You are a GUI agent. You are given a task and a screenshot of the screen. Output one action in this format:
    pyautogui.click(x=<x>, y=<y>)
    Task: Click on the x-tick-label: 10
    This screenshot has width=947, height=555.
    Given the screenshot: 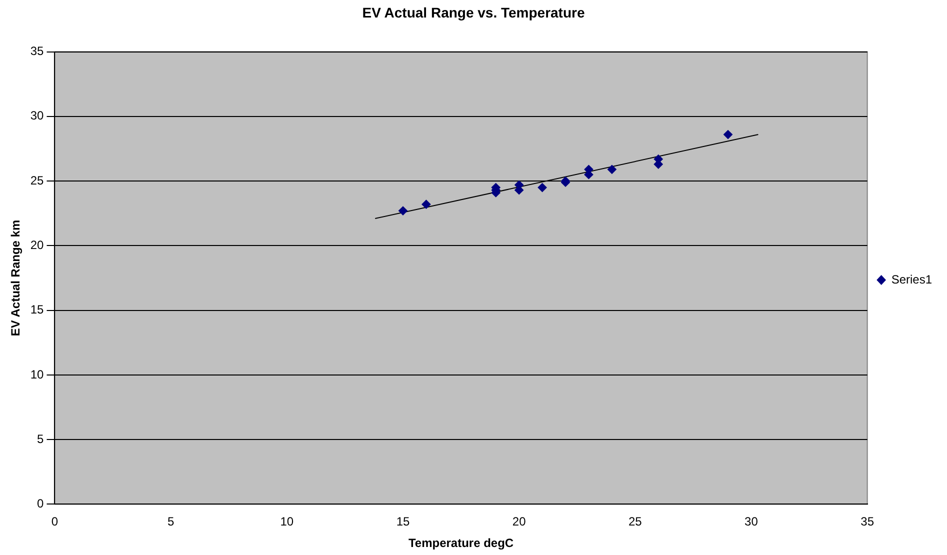 What is the action you would take?
    pyautogui.click(x=287, y=521)
    